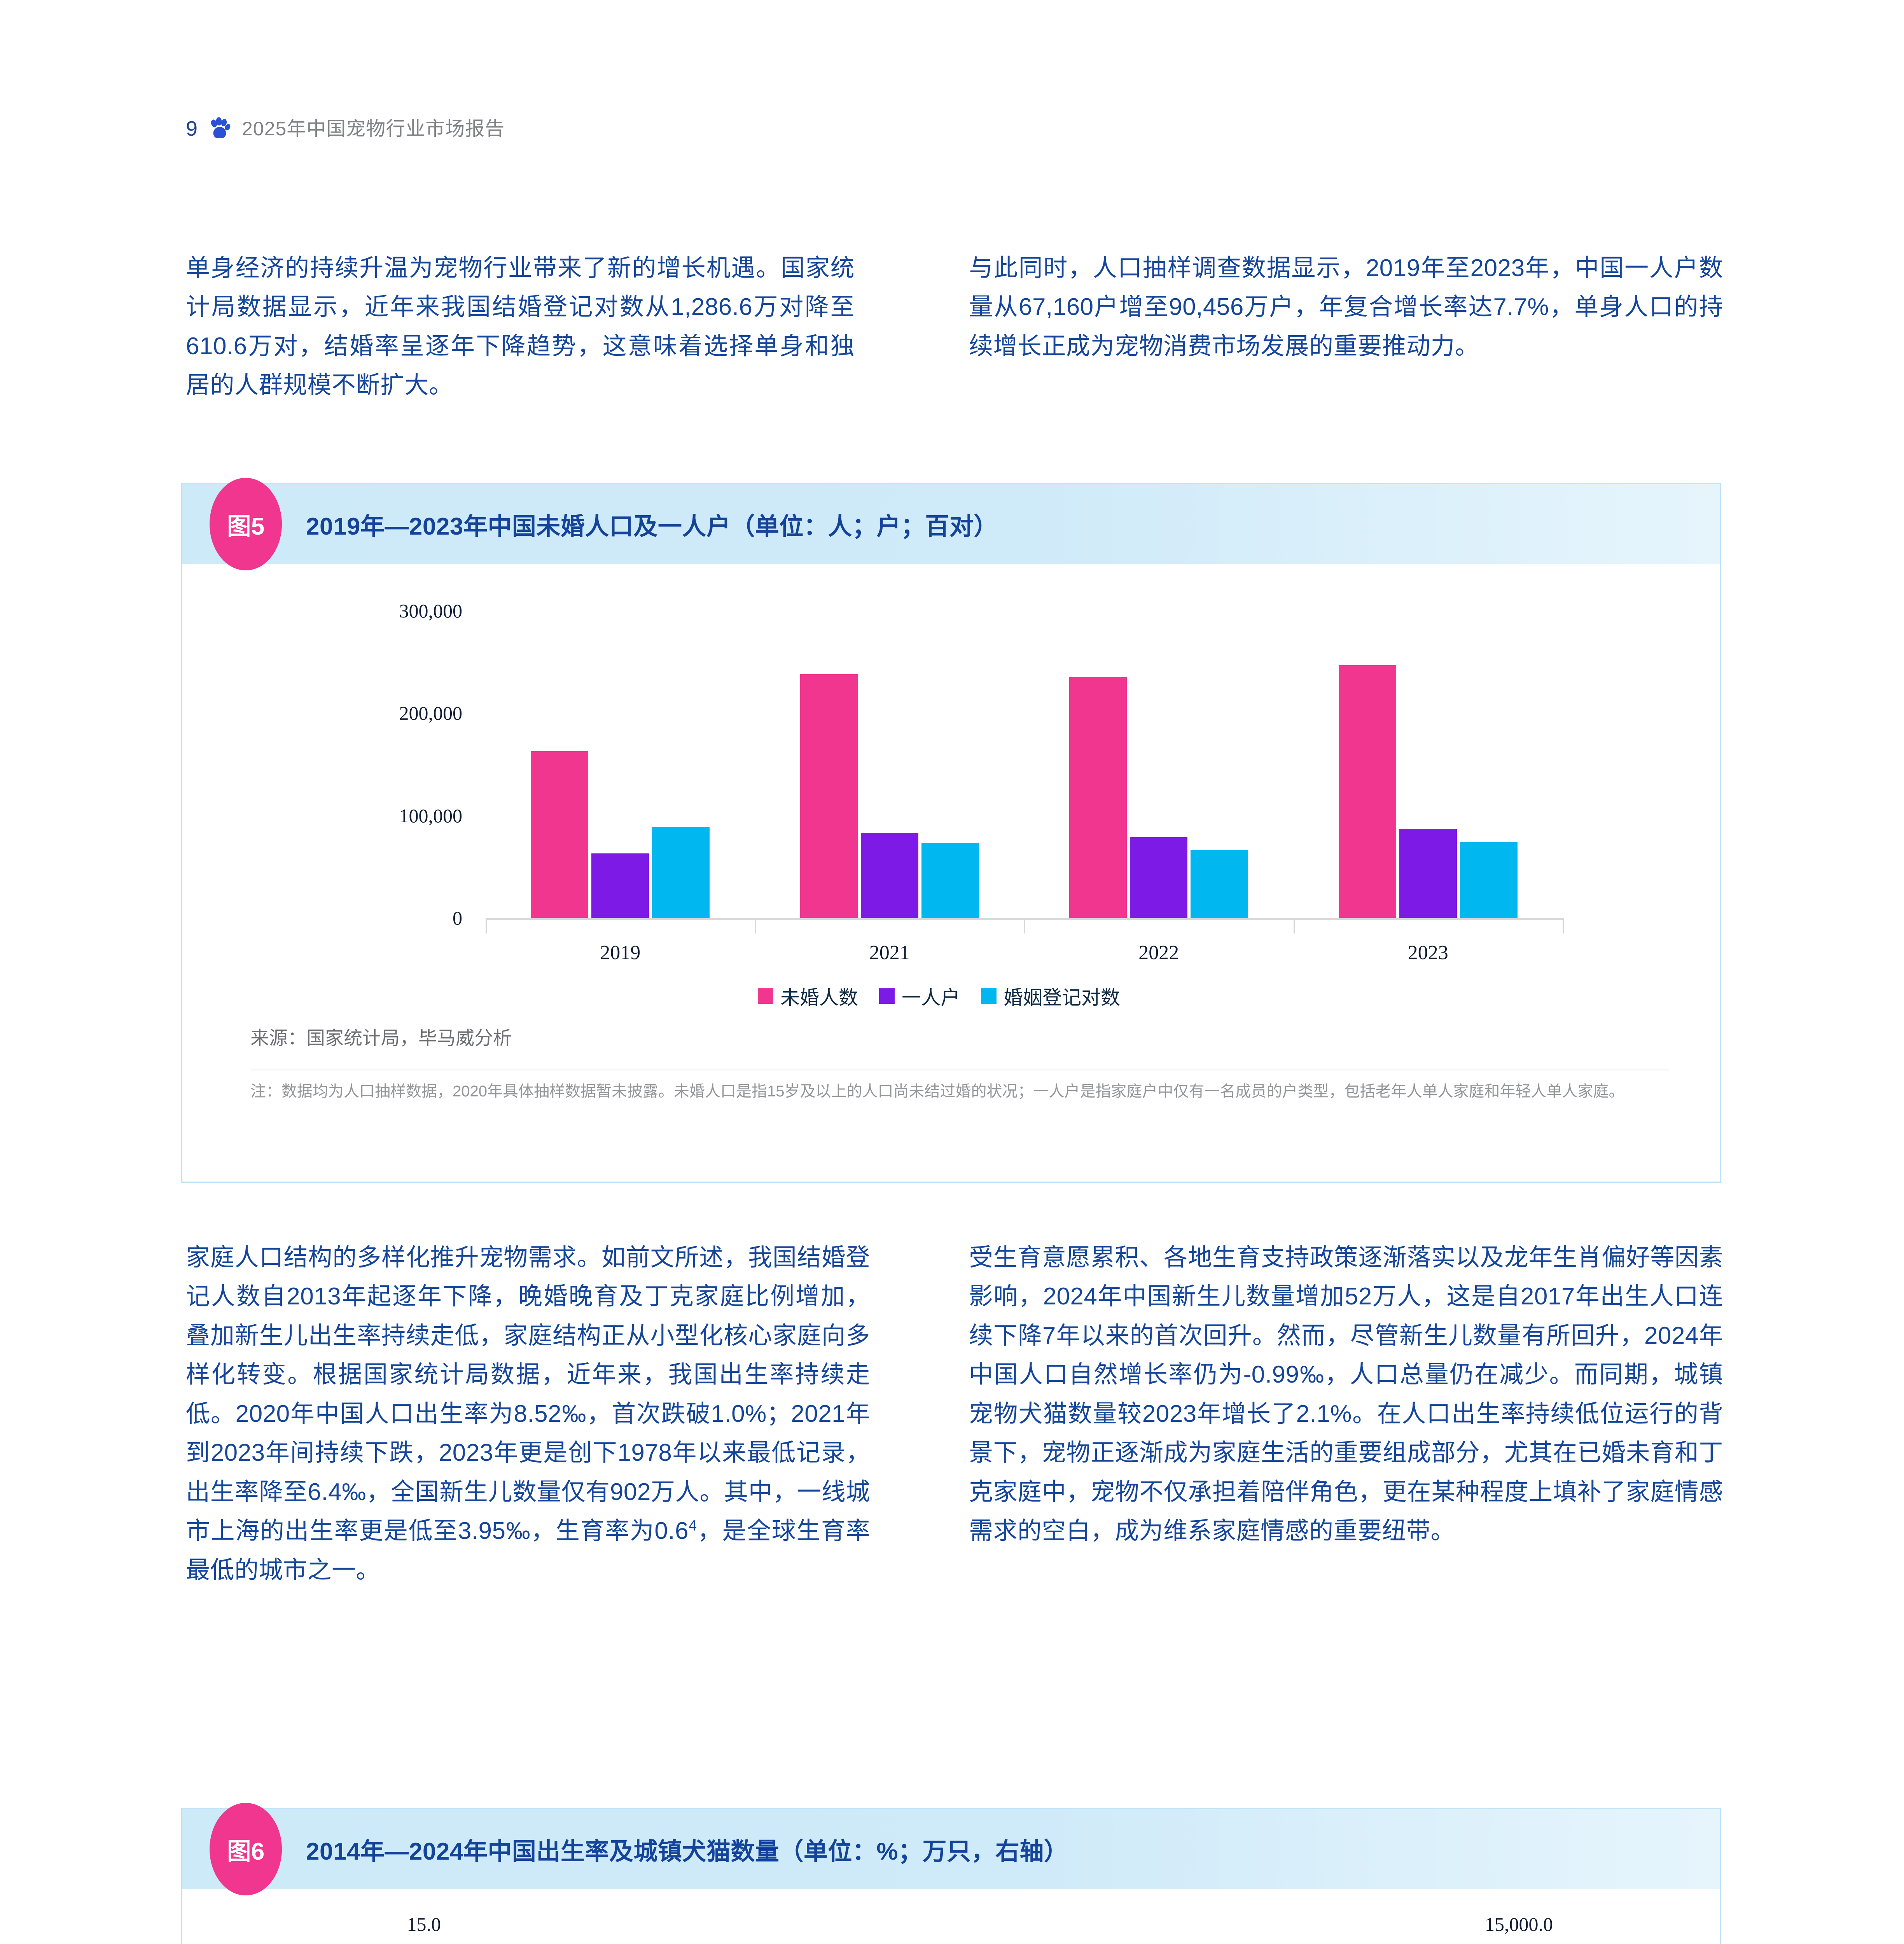 The width and height of the screenshot is (1904, 1944). What do you see at coordinates (889, 953) in the screenshot?
I see `x-axis-category-label: 2021` at bounding box center [889, 953].